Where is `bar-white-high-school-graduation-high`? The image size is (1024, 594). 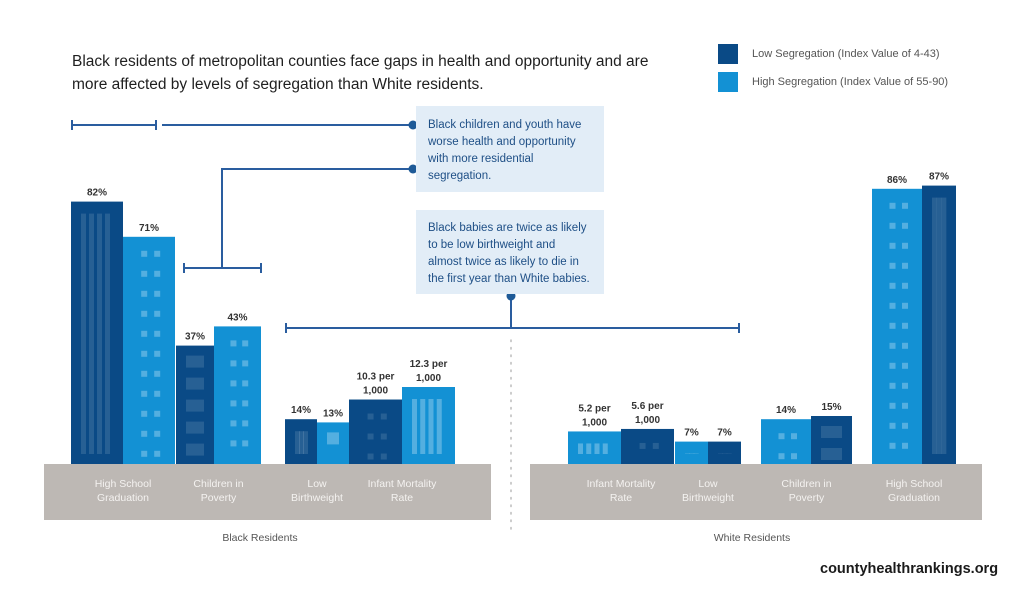
bar-white-high-school-graduation-high is located at coordinates (897, 326).